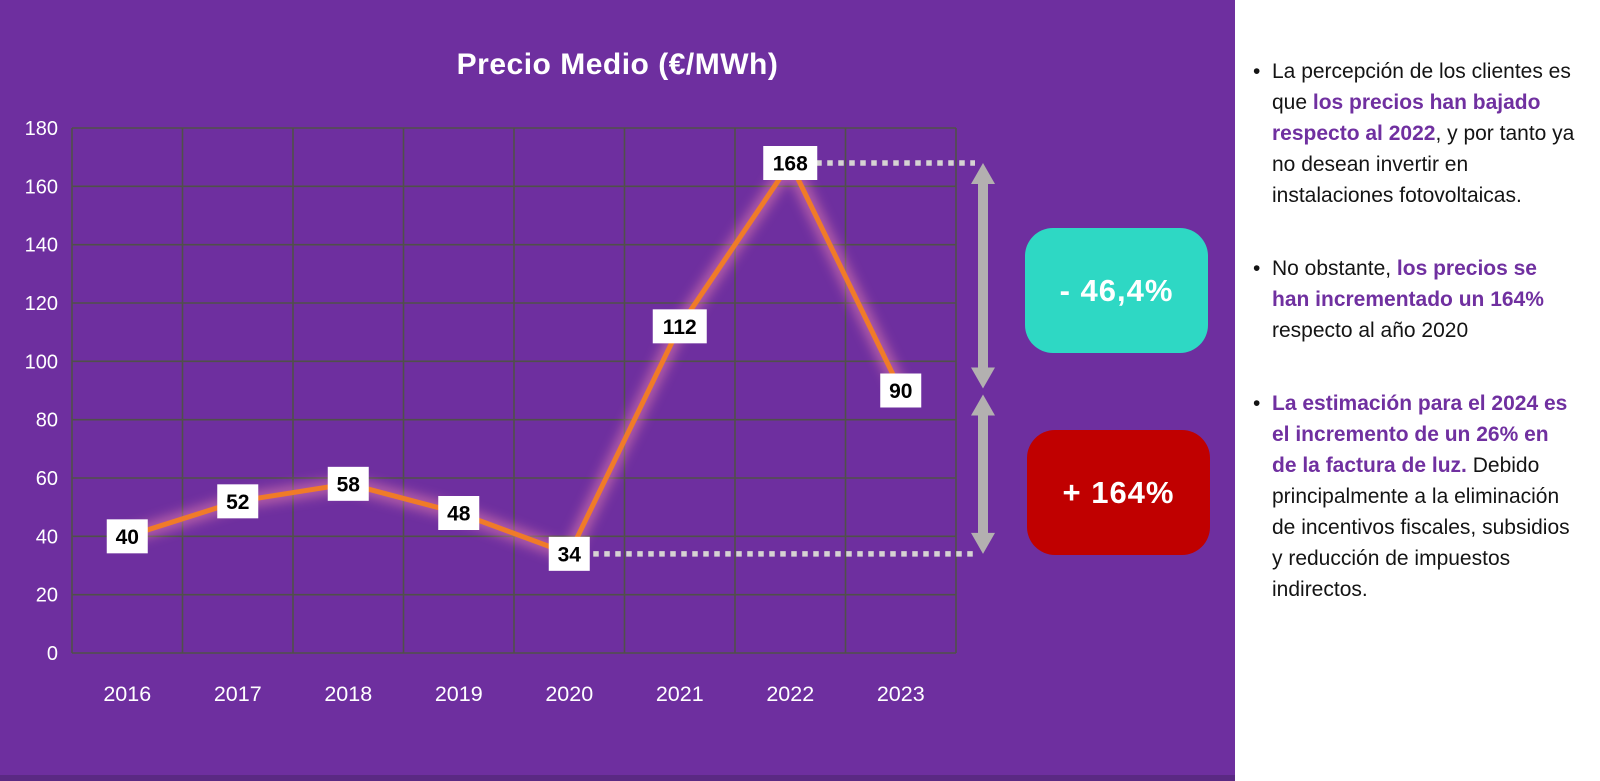  What do you see at coordinates (680, 694) in the screenshot?
I see `x-tick-label: 2021` at bounding box center [680, 694].